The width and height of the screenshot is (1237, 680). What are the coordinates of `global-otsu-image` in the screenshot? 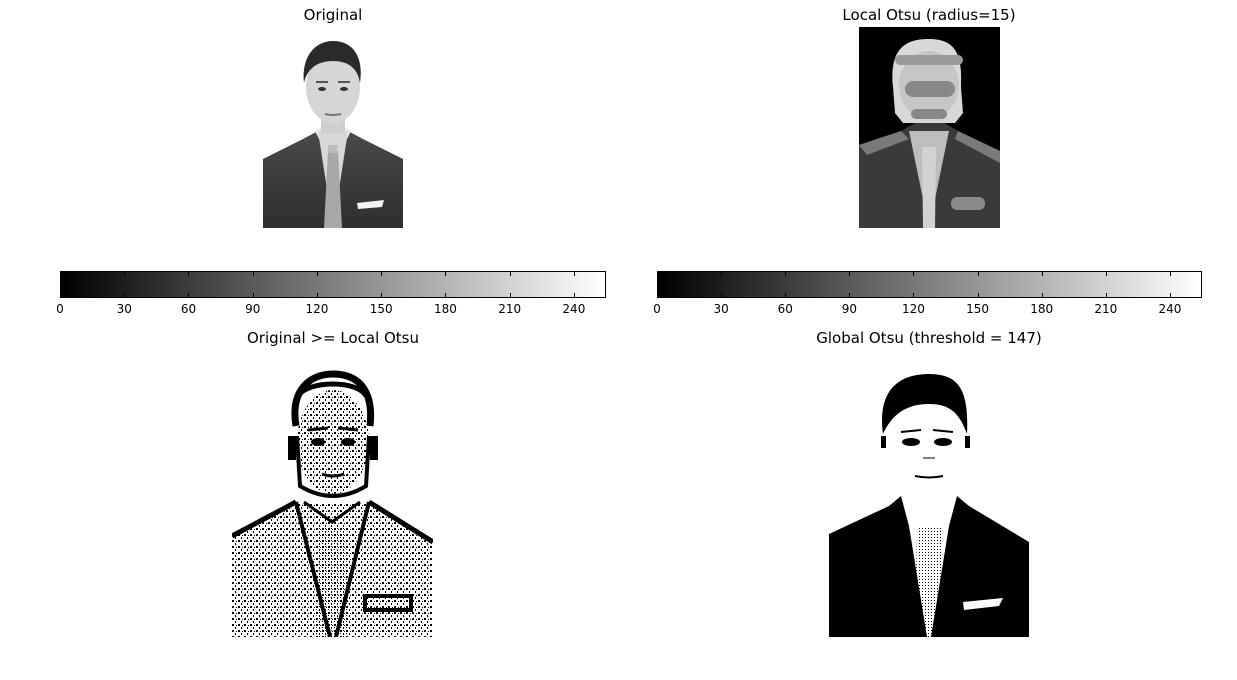 It's located at (929, 501).